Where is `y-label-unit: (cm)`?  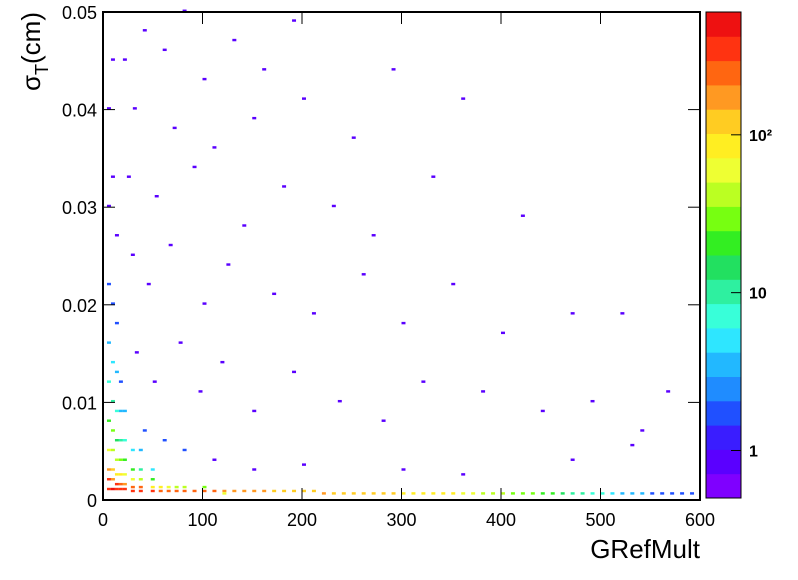 y-label-unit: (cm) is located at coordinates (31, 38).